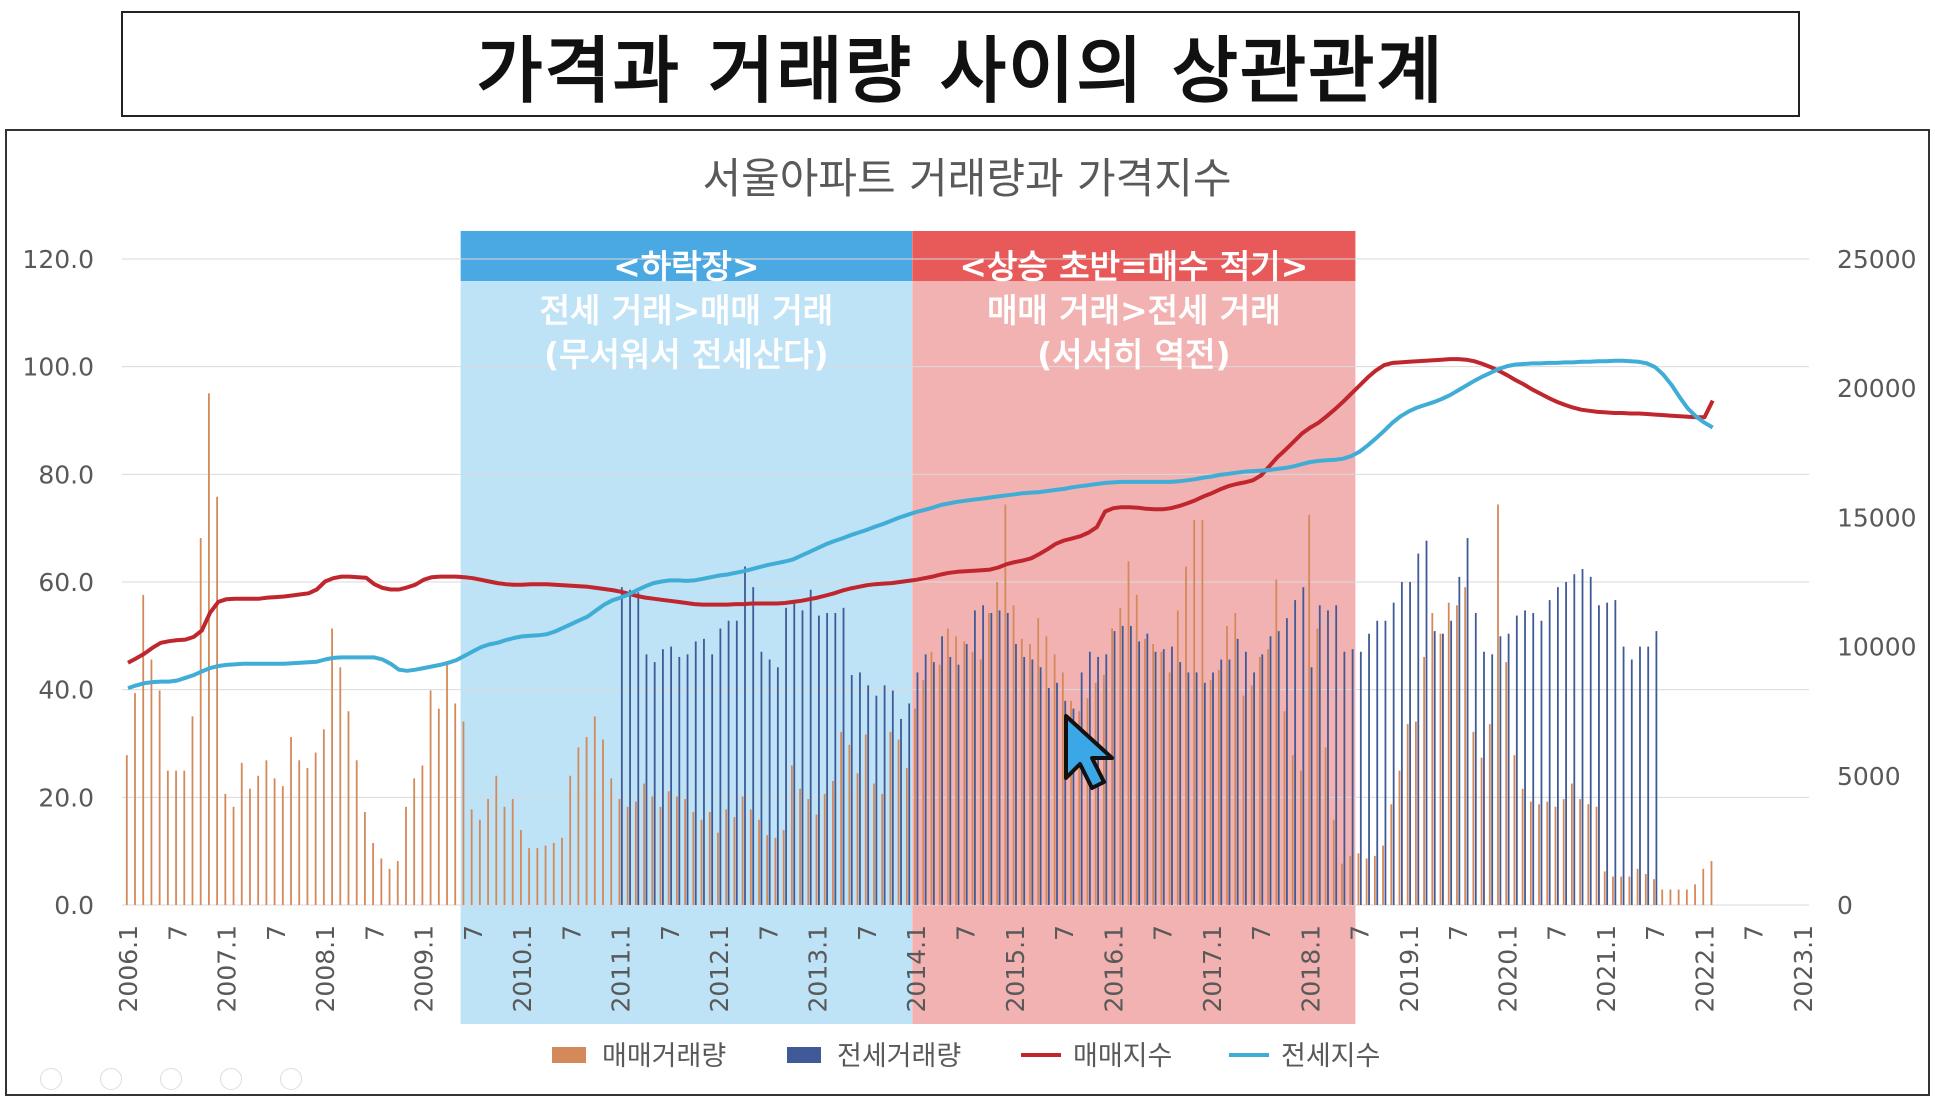  Describe the element at coordinates (1134, 256) in the screenshot. I see `annotation-header-rising` at that location.